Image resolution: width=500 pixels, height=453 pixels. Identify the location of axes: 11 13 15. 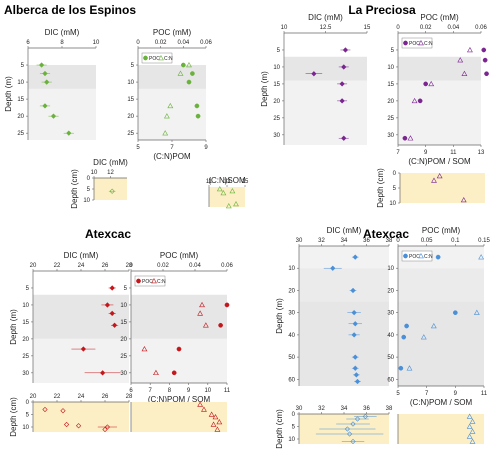
(227, 193).